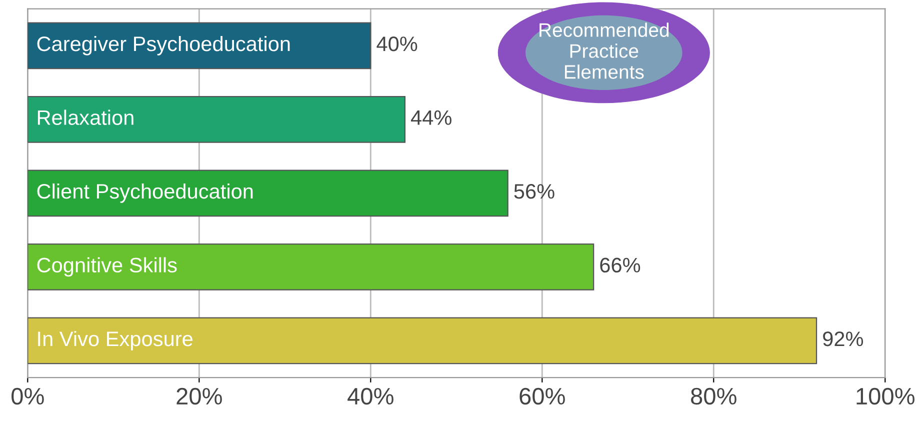  Describe the element at coordinates (107, 267) in the screenshot. I see `y-tick-label: Cognitive Skills` at that location.